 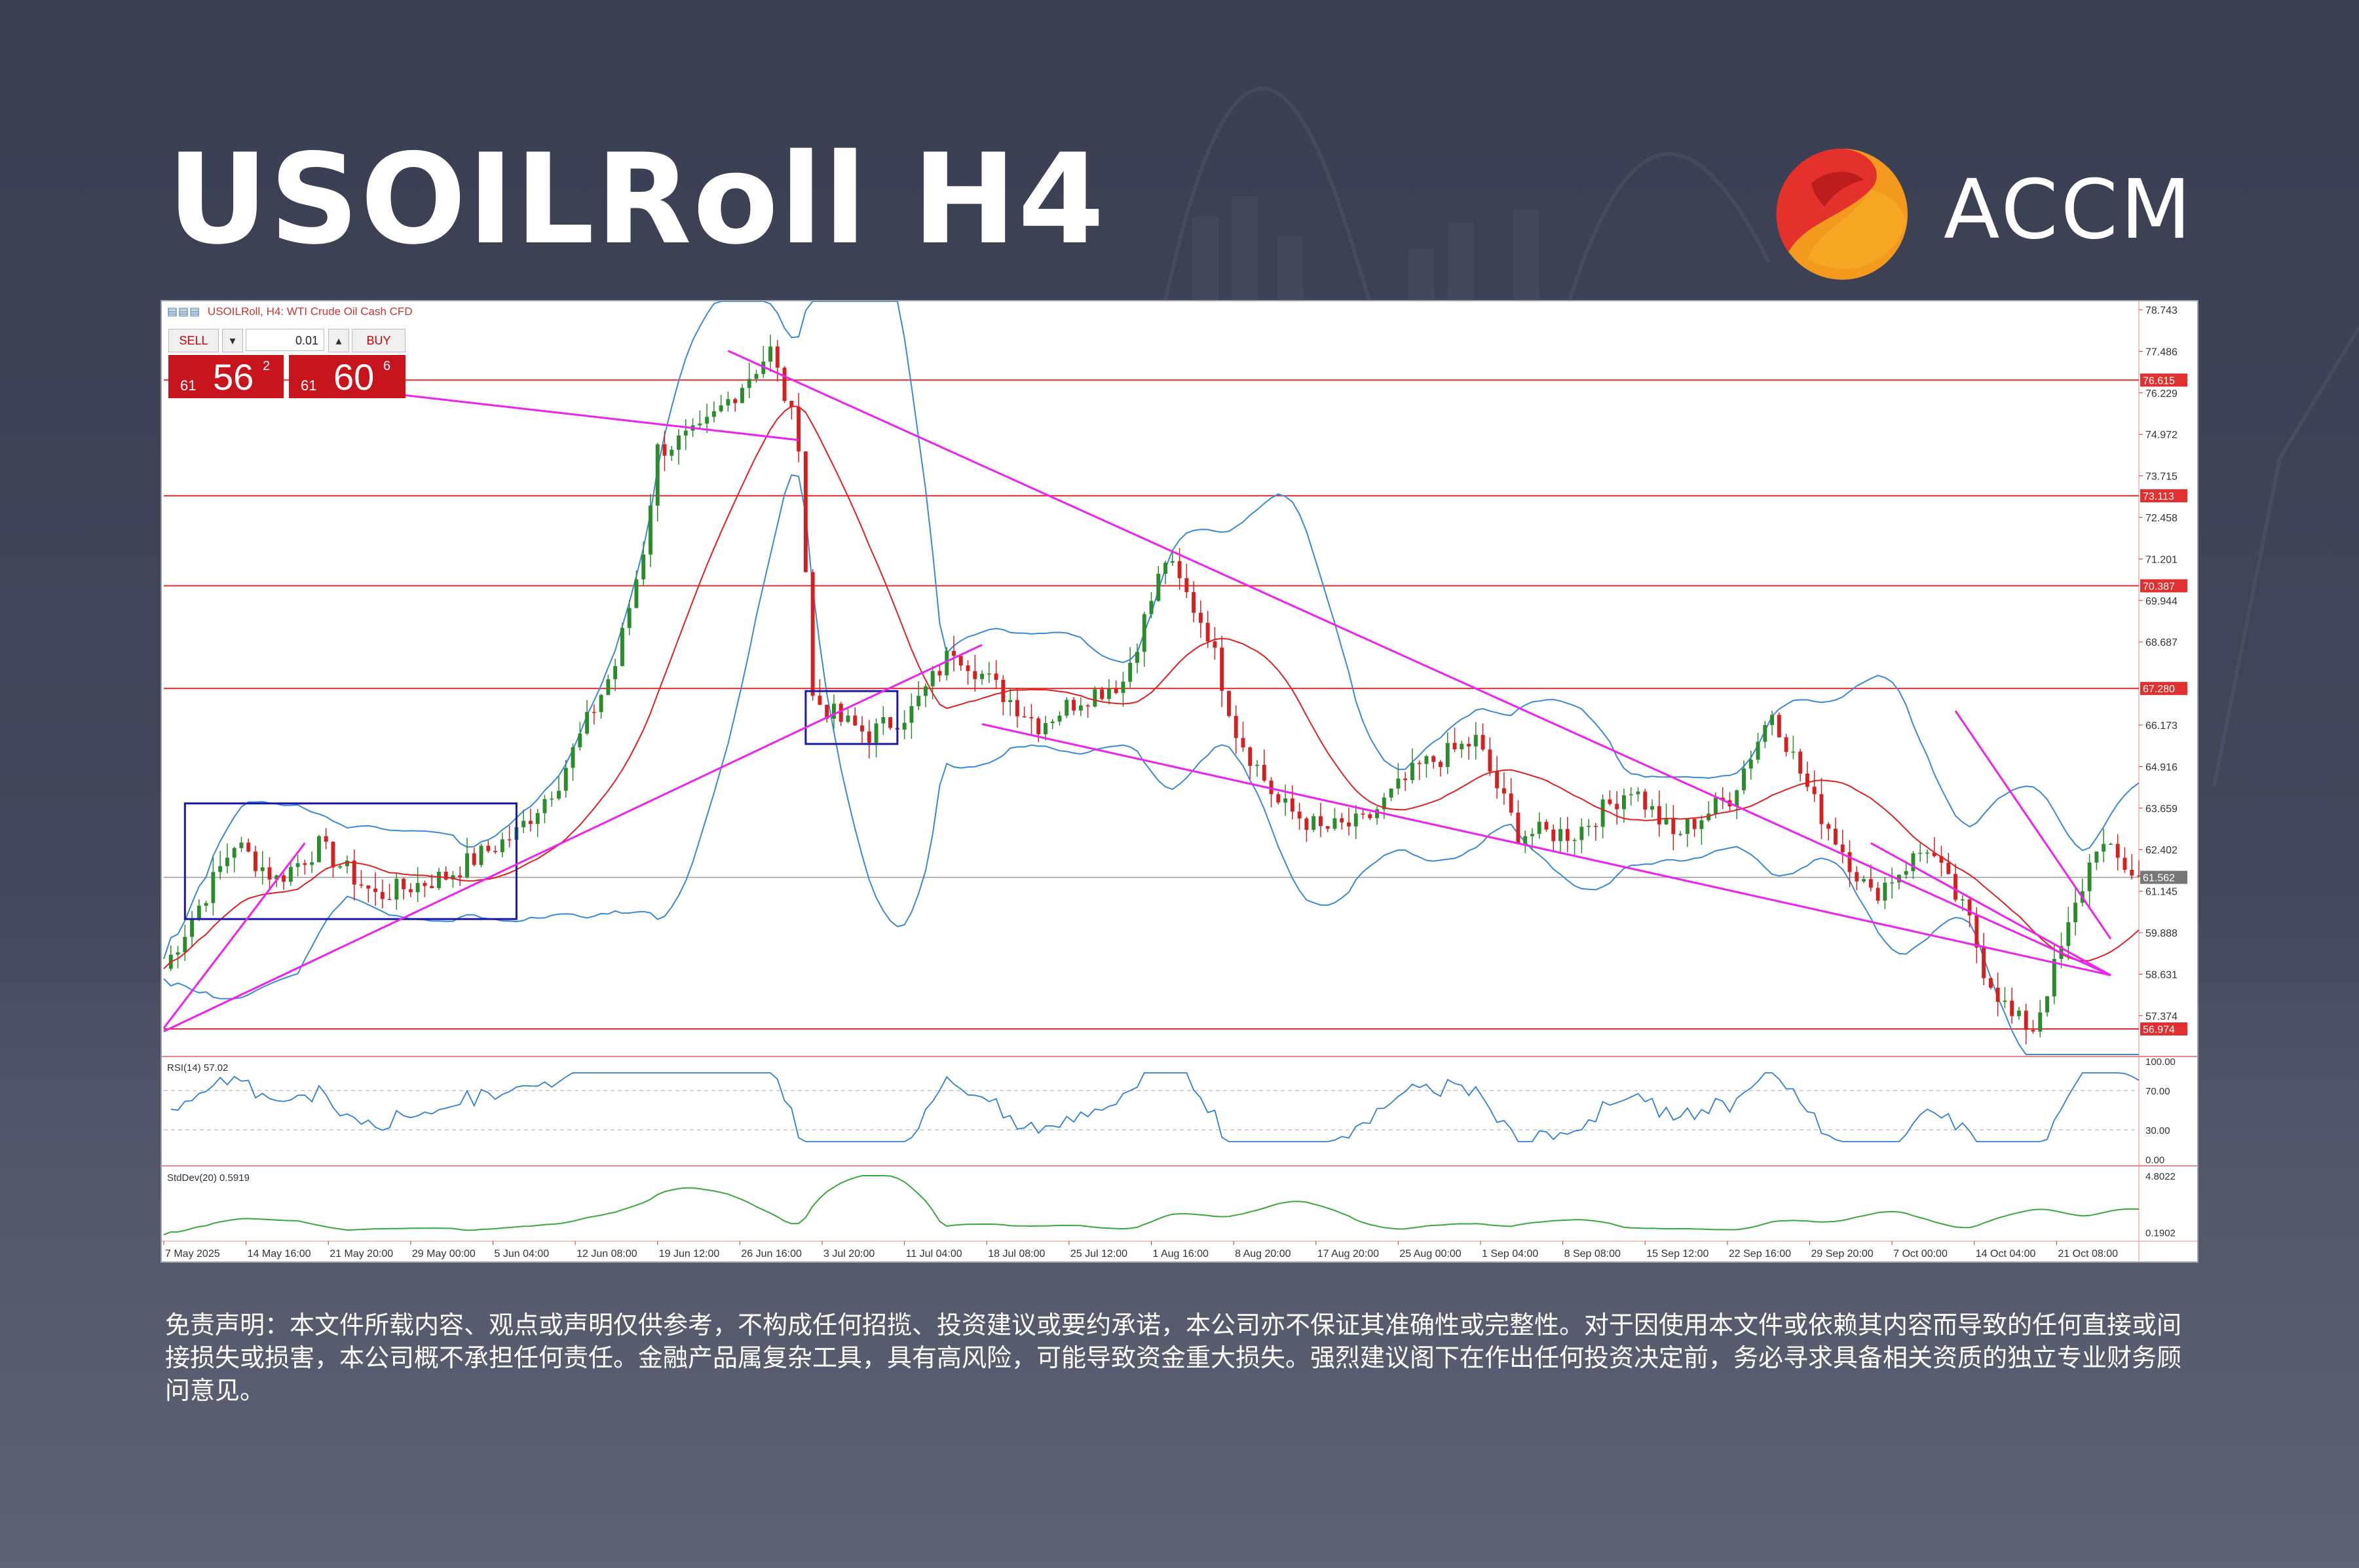 What do you see at coordinates (193, 340) in the screenshot?
I see `sell-button: SELL` at bounding box center [193, 340].